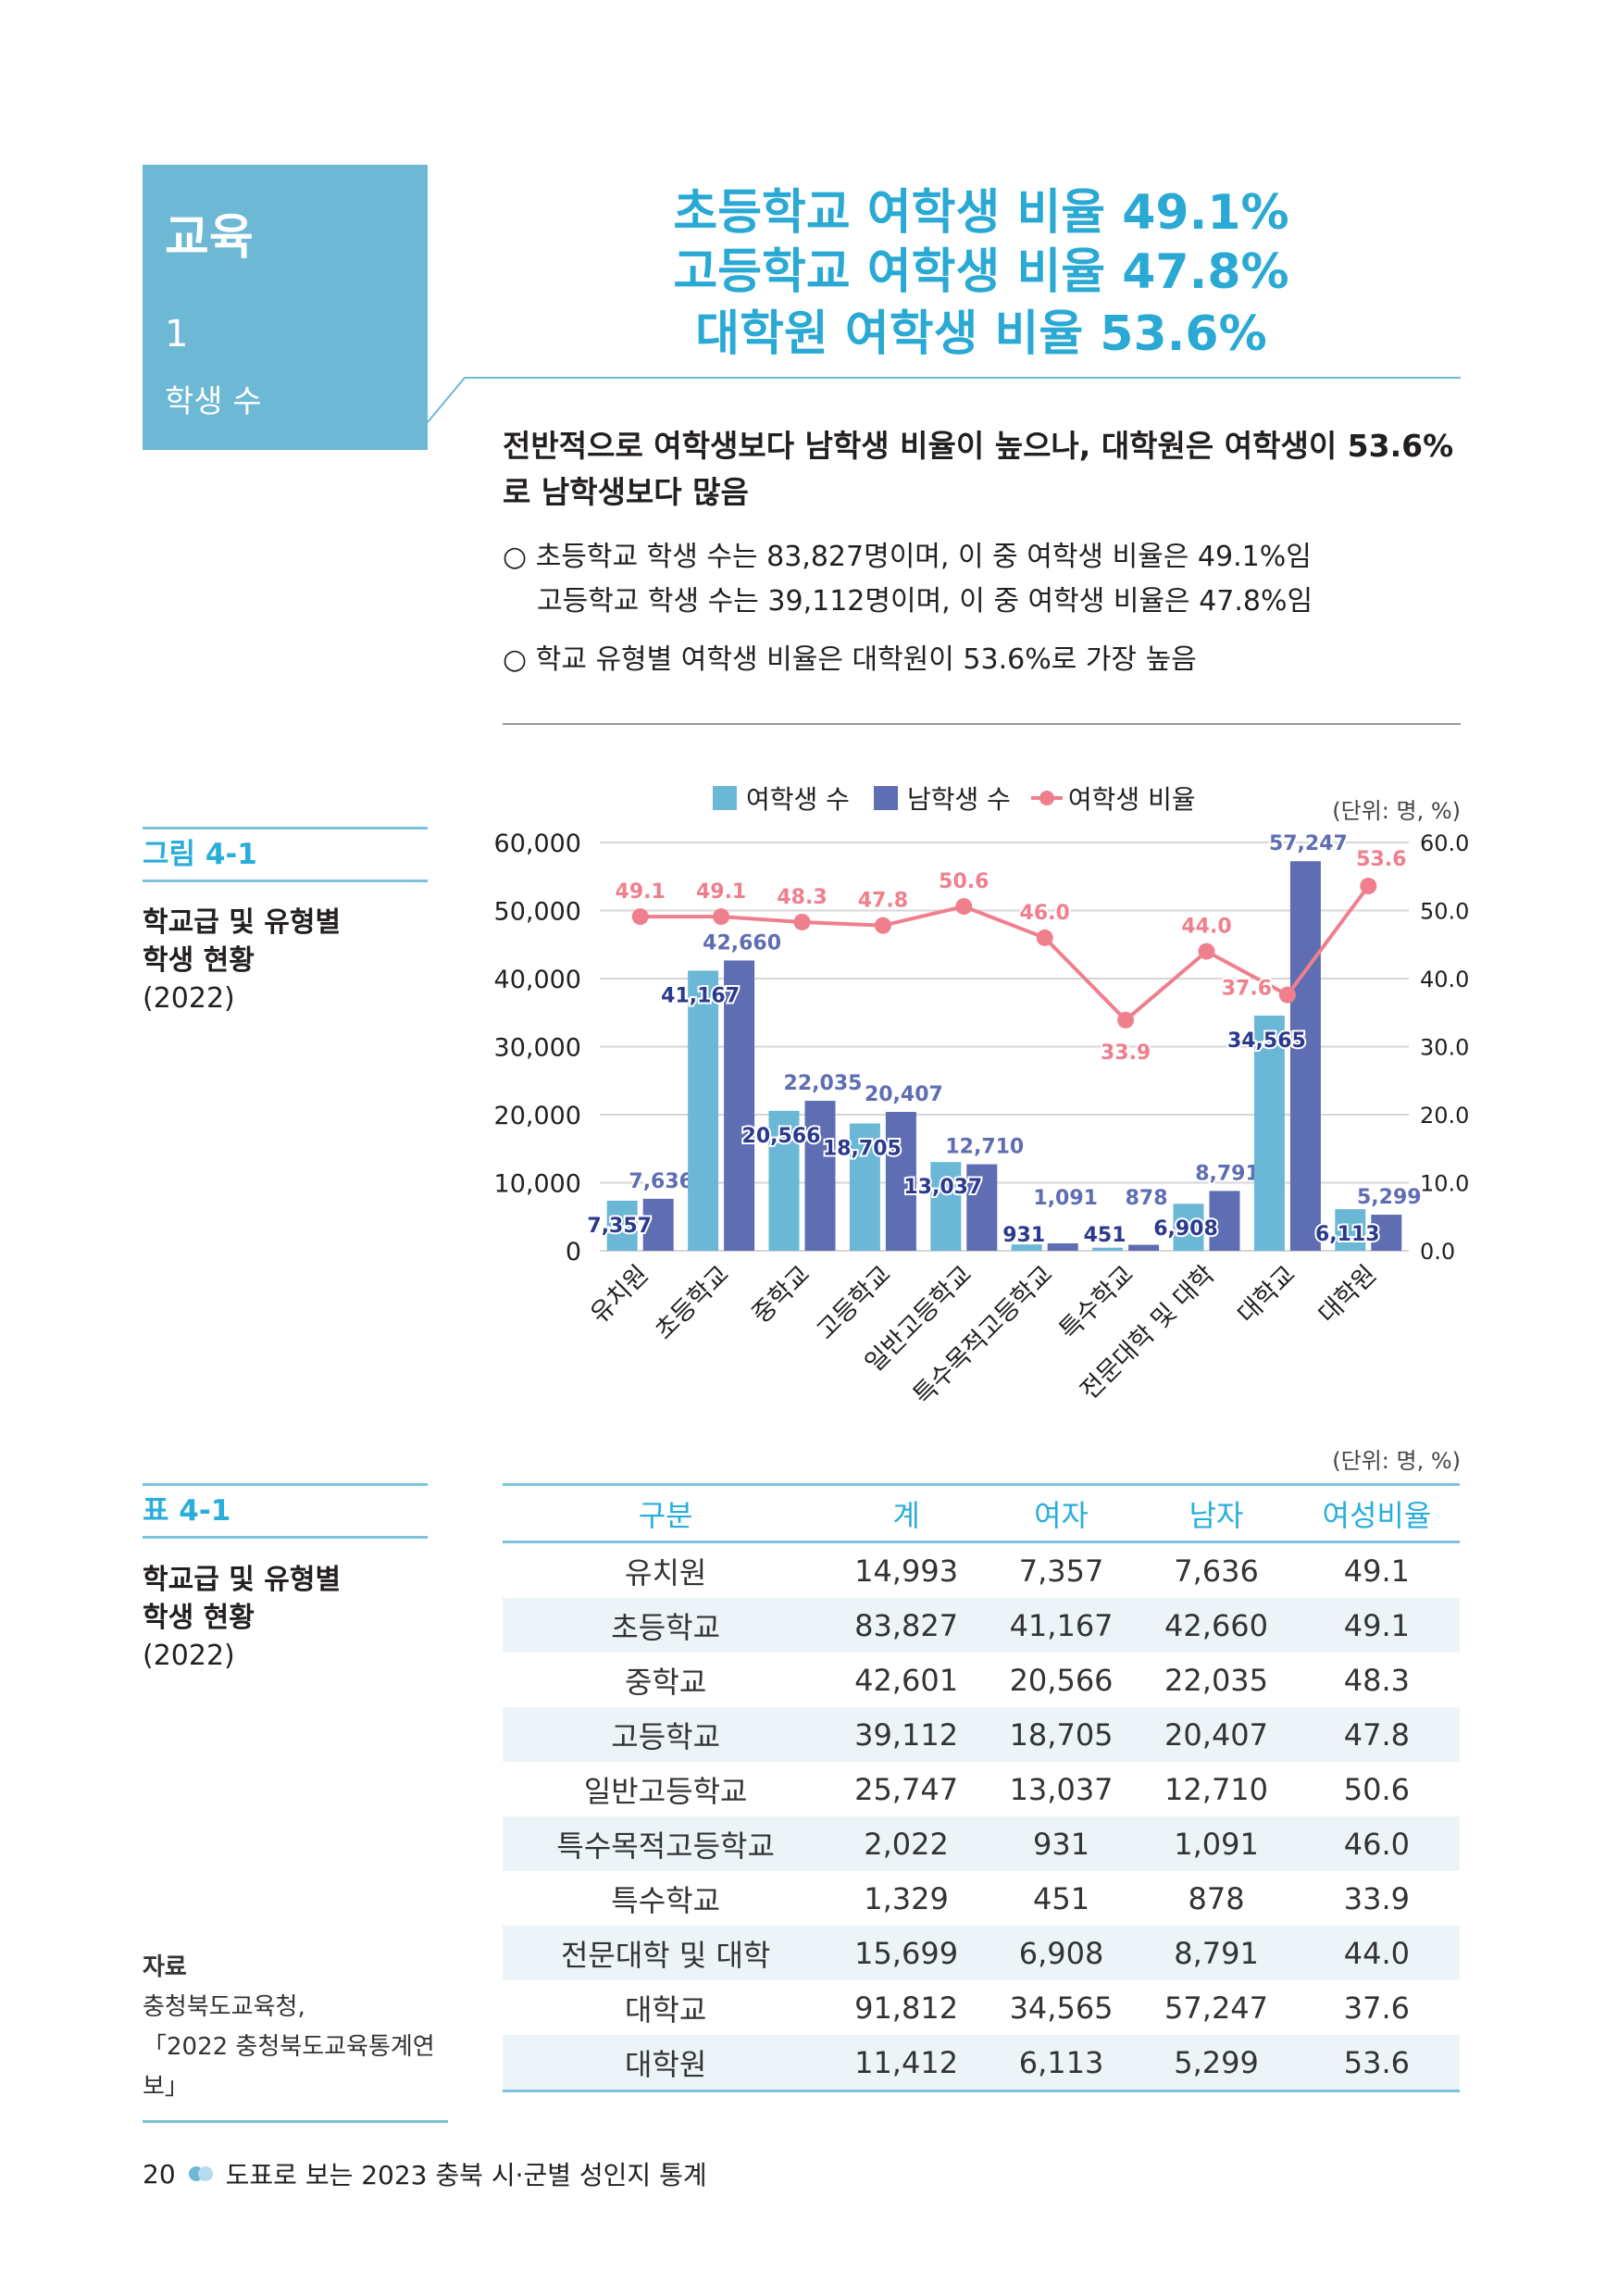 The width and height of the screenshot is (1618, 2296). What do you see at coordinates (666, 2063) in the screenshot?
I see `table-cell: 대학원` at bounding box center [666, 2063].